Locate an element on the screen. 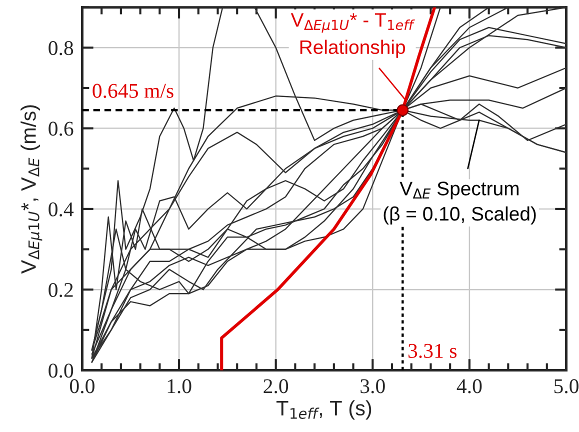 This screenshot has width=579, height=432. y-tick-label: 0.0 is located at coordinates (61, 371).